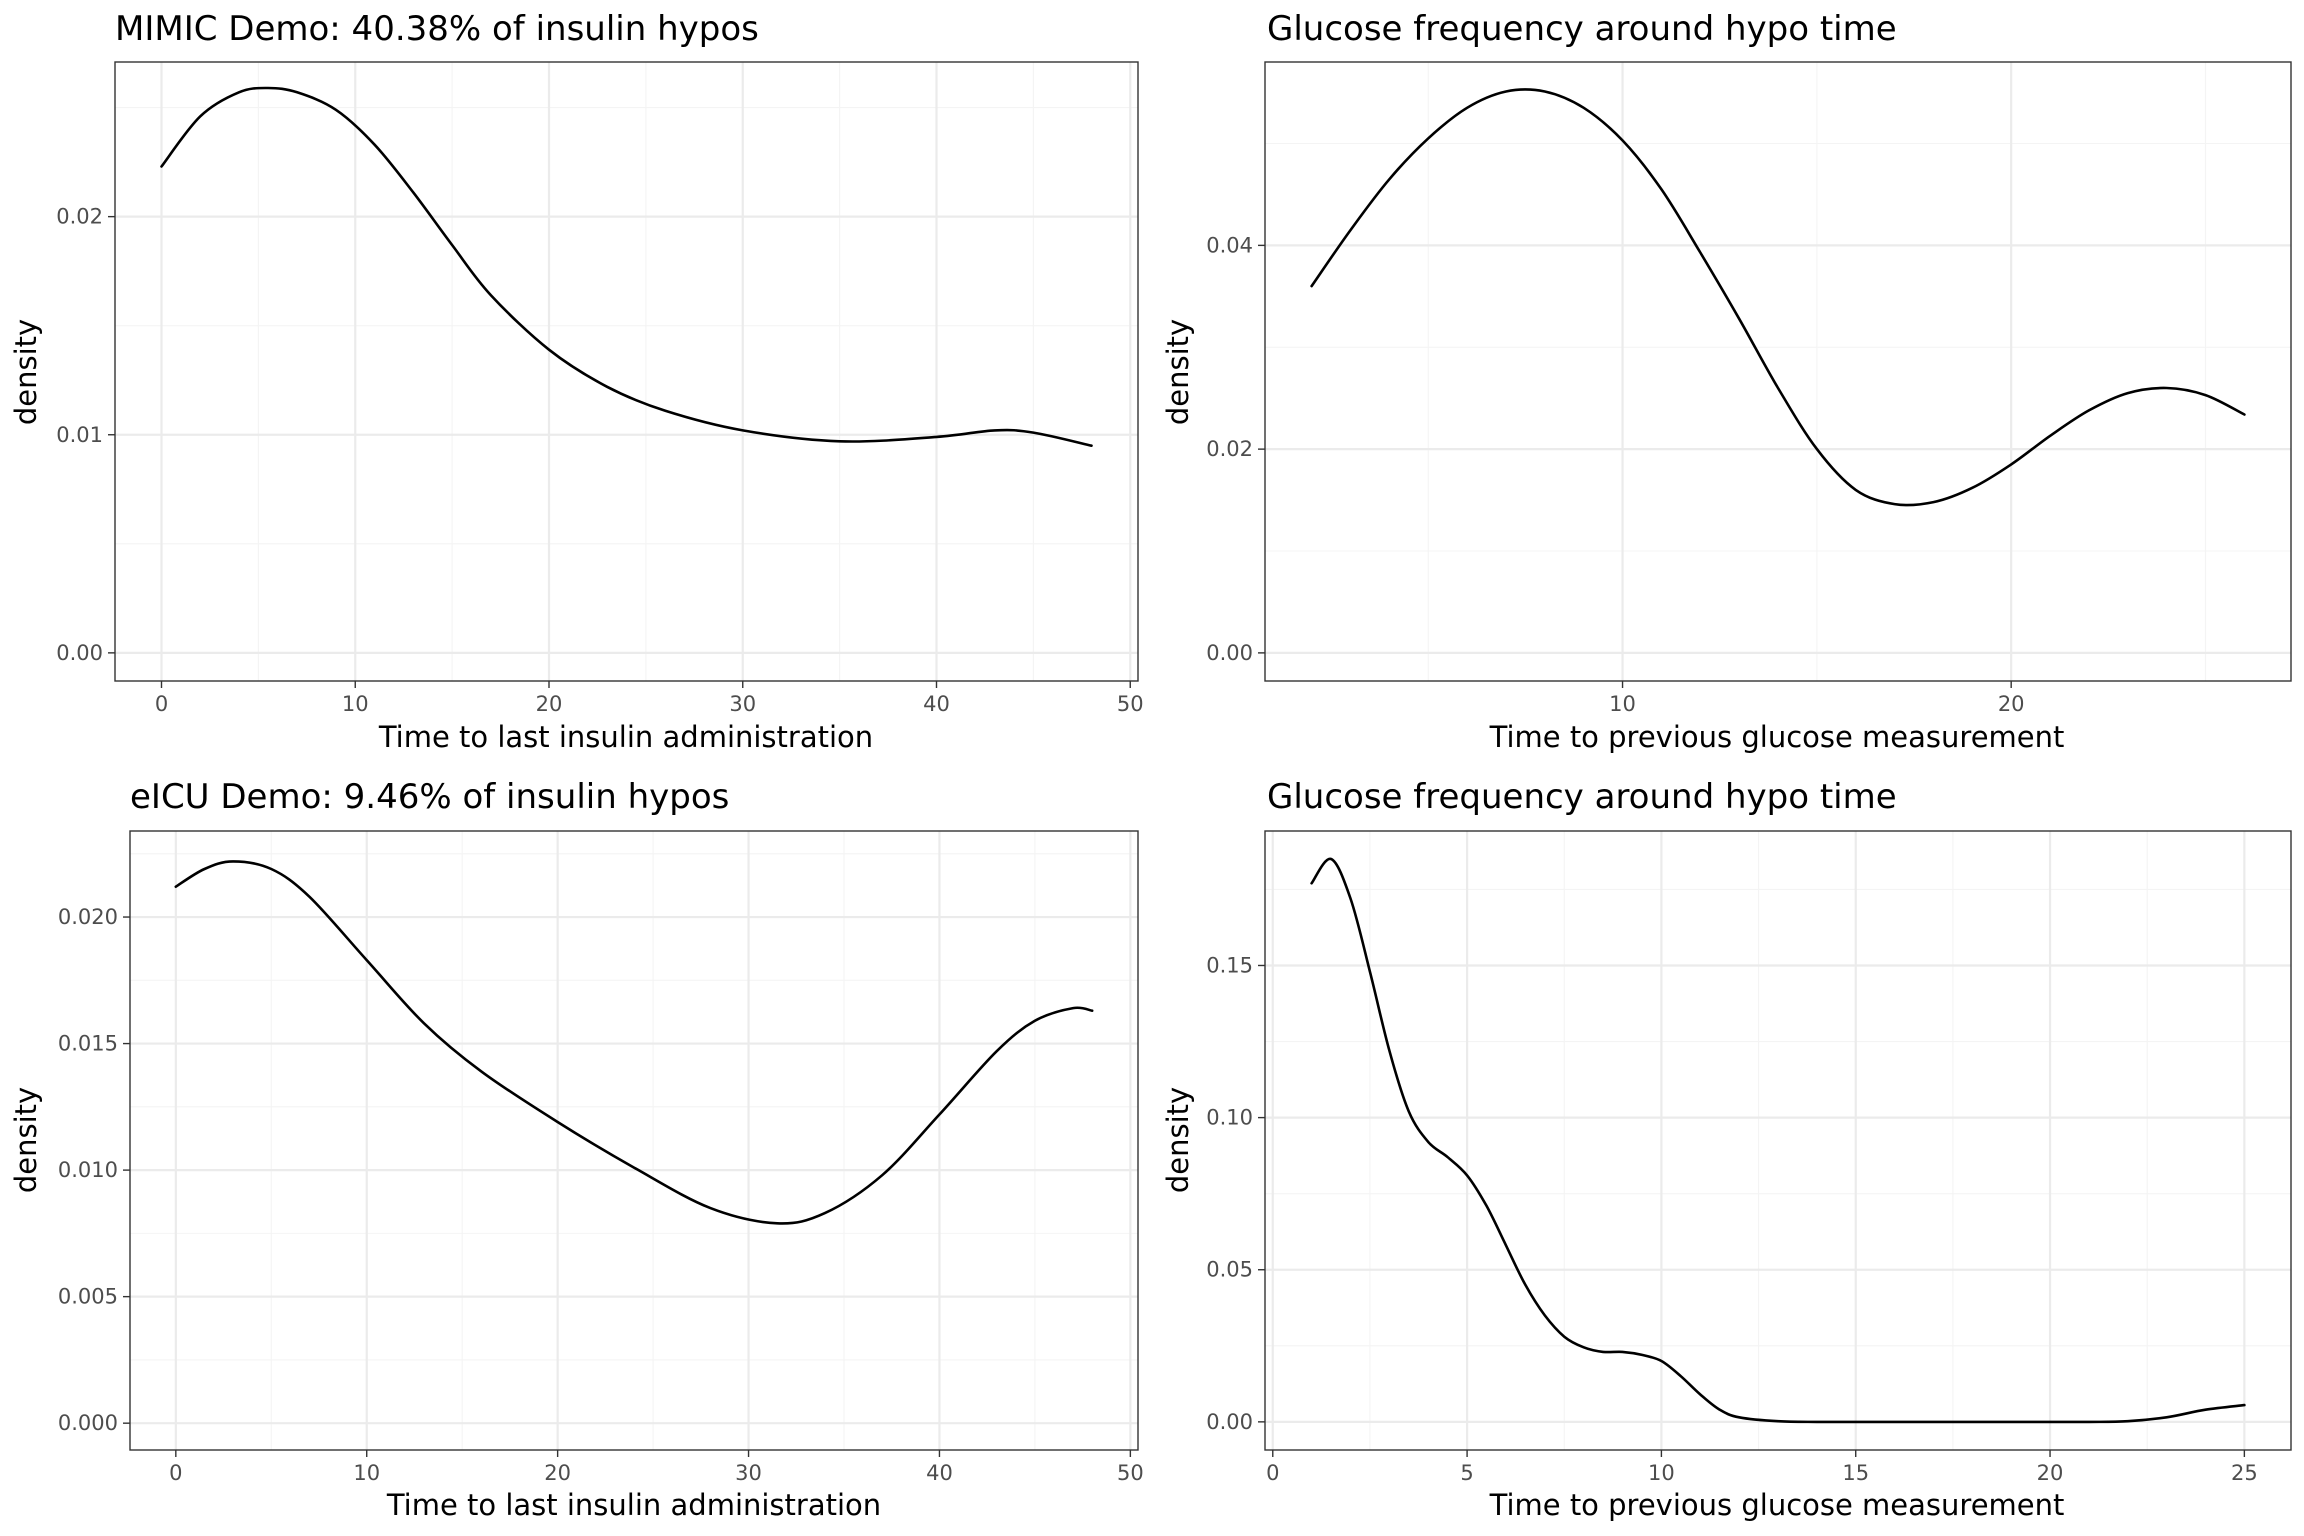 The width and height of the screenshot is (2304, 1536). What do you see at coordinates (88, 1297) in the screenshot?
I see `y-tick-label: 0.005` at bounding box center [88, 1297].